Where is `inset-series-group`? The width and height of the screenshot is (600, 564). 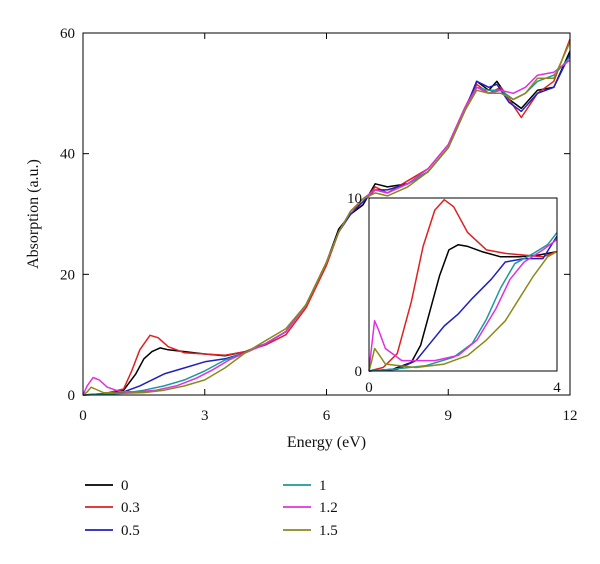 inset-series-group is located at coordinates (463, 285).